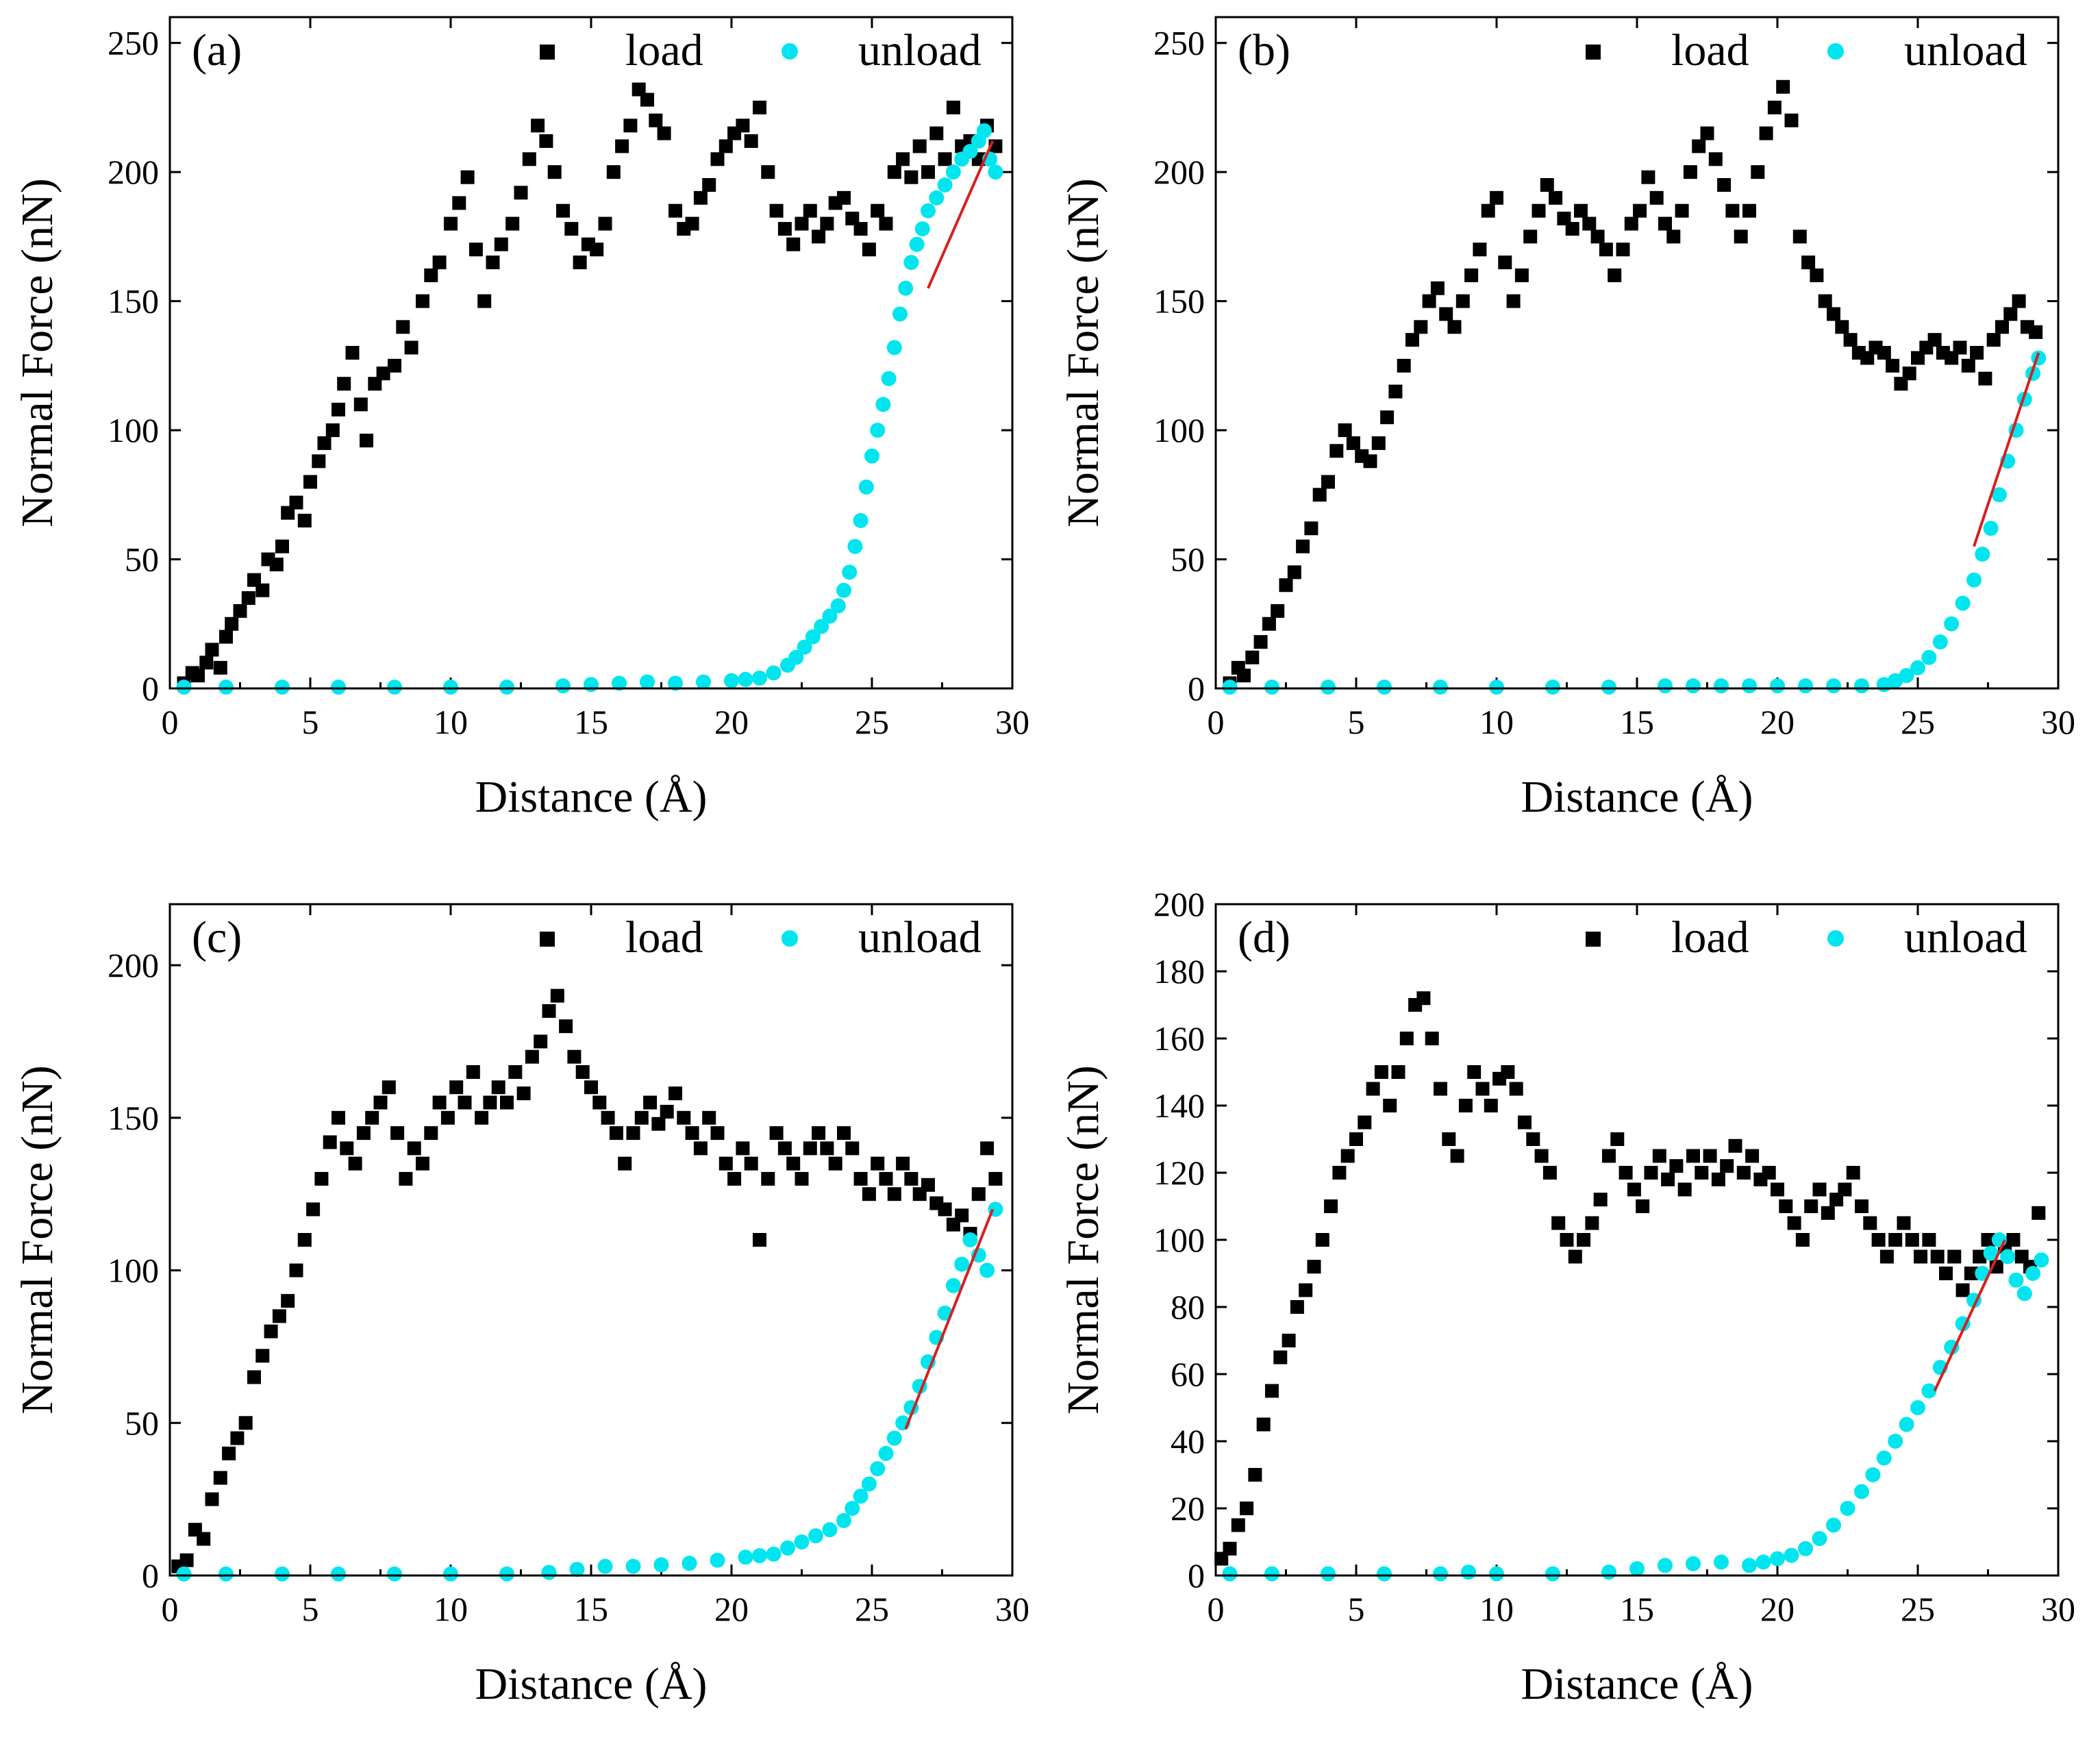 The image size is (2100, 1744). Describe the element at coordinates (133, 965) in the screenshot. I see `y-tick-label: 200` at that location.